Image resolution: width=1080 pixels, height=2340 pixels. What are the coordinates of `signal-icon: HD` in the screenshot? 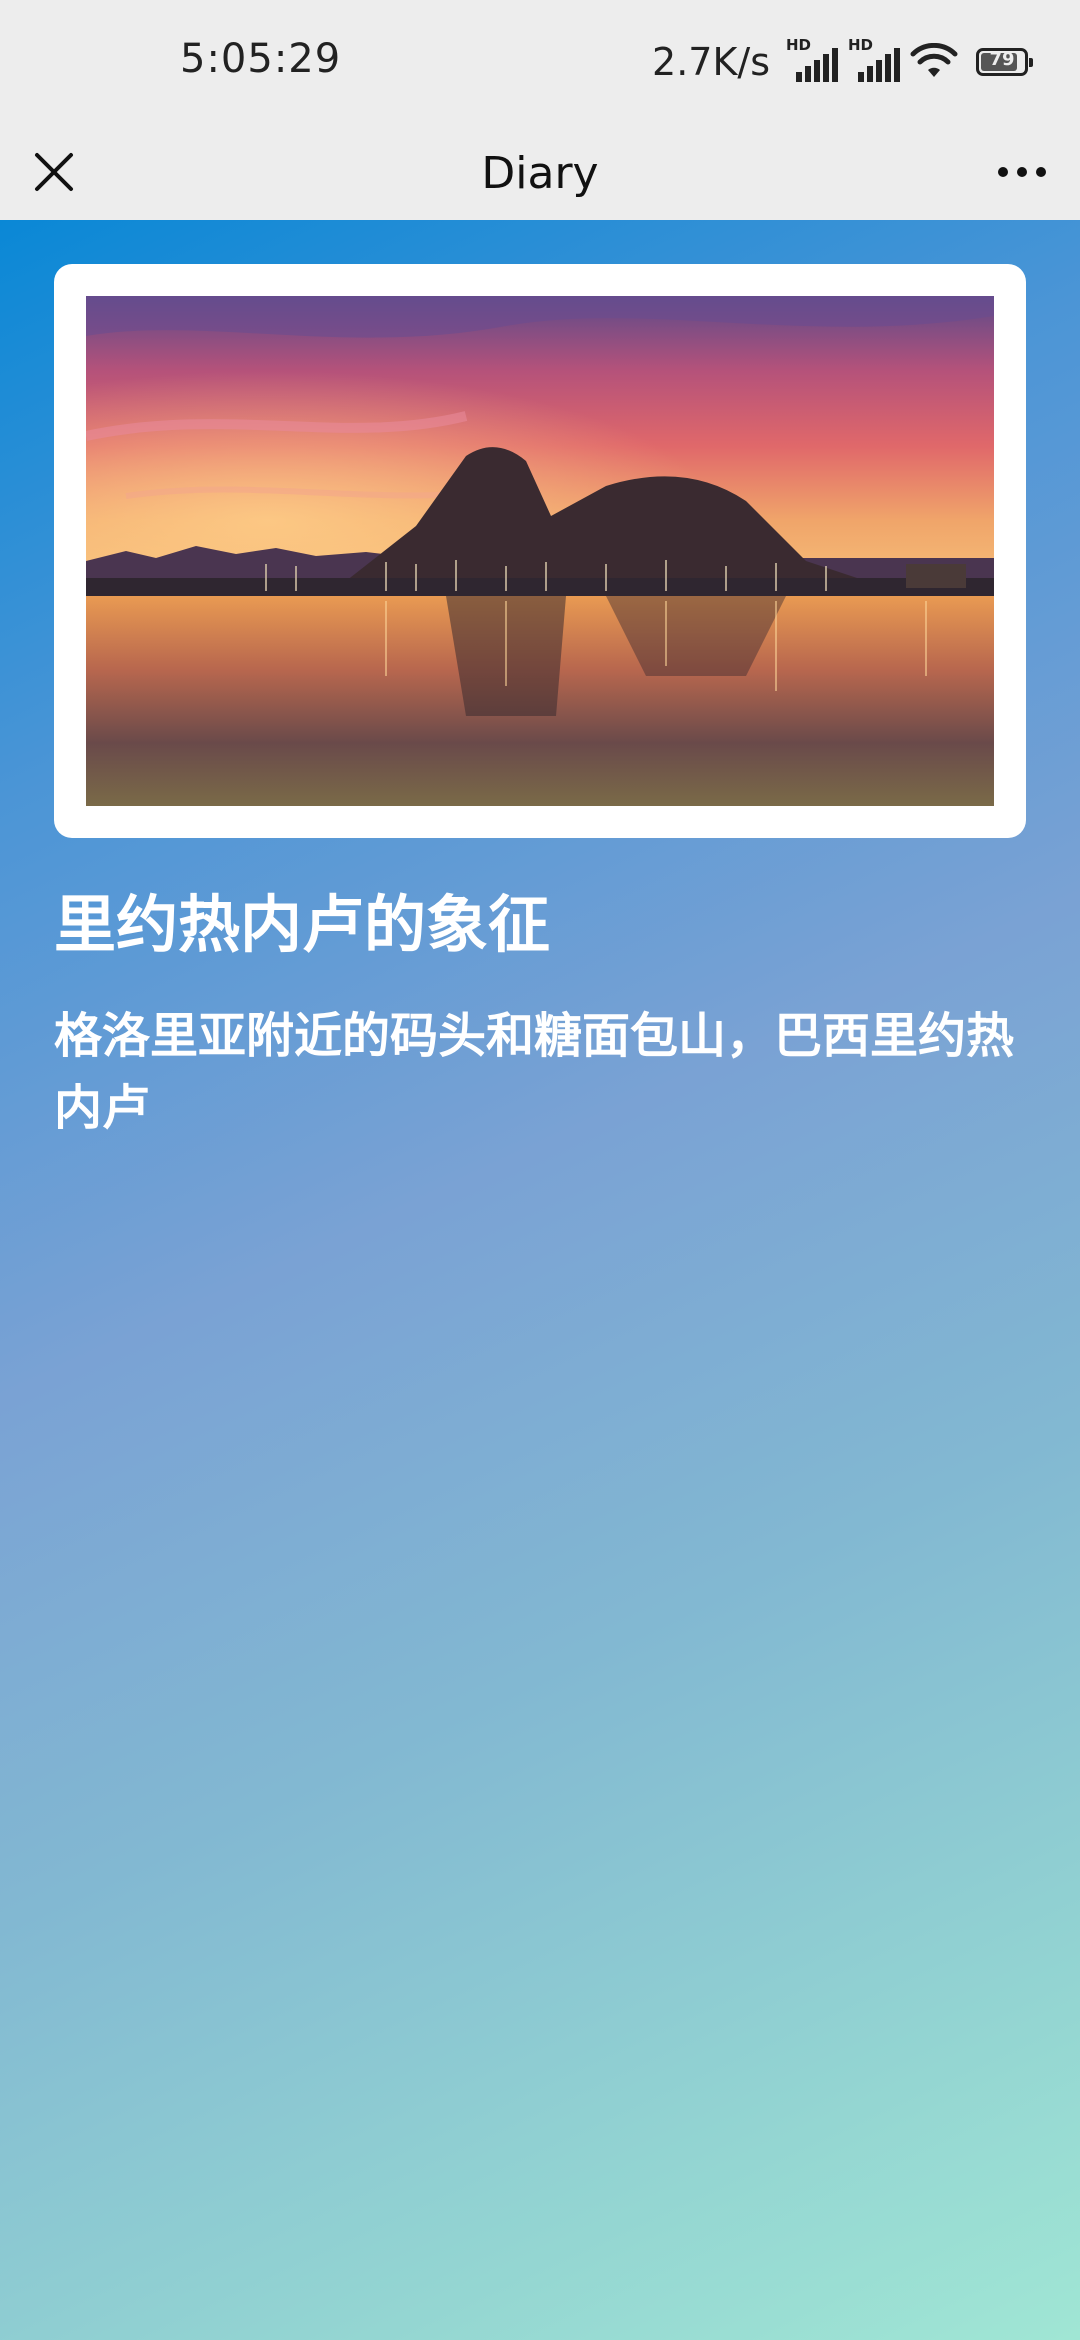 It's located at (812, 59).